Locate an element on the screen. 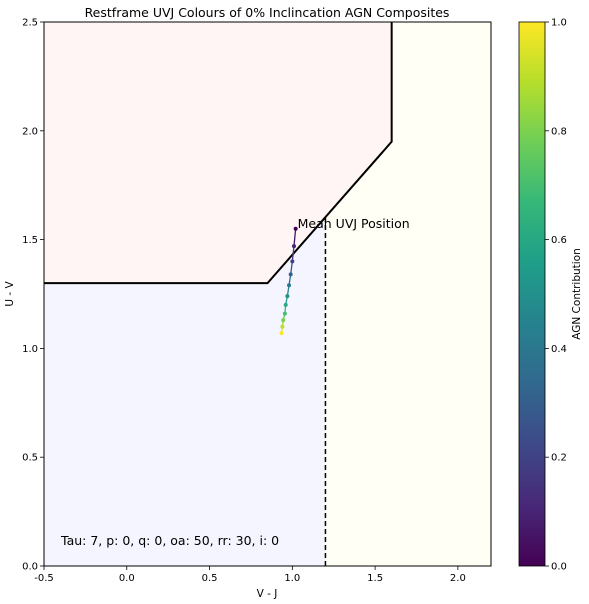 The image size is (589, 604). parameters-text: Tau: 7, p: 0, q: 0, oa: 50, rr: 30, i: 0 is located at coordinates (169, 540).